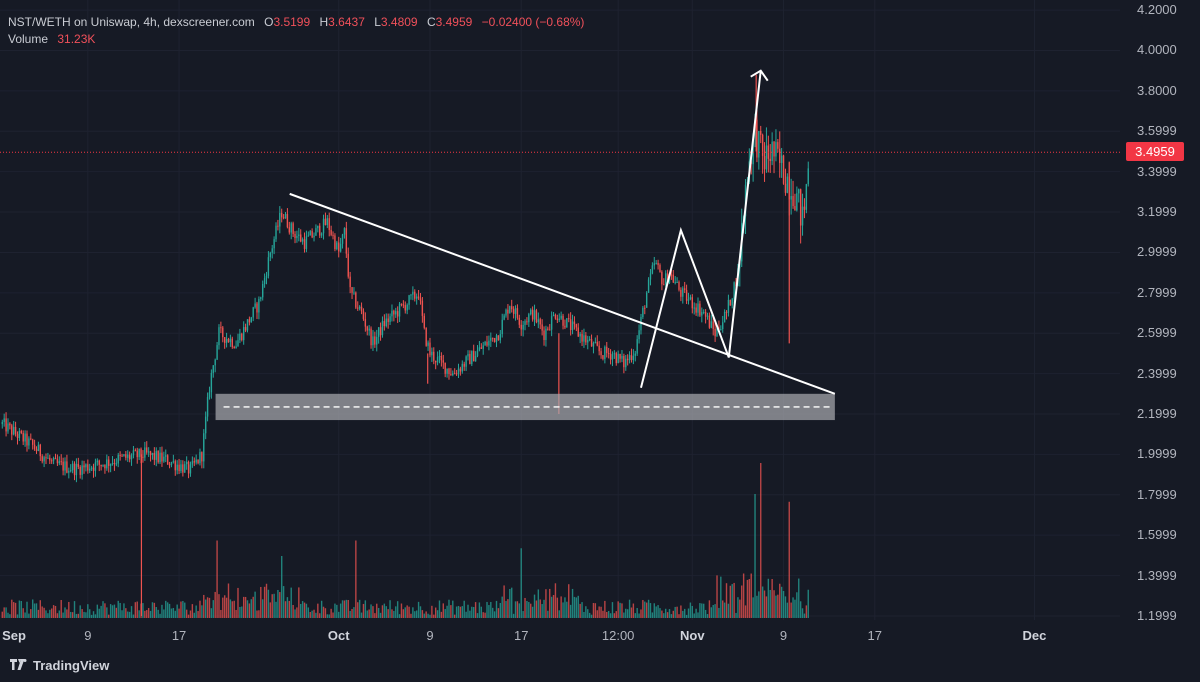  What do you see at coordinates (59, 665) in the screenshot?
I see `tradingview-brand: TradingView` at bounding box center [59, 665].